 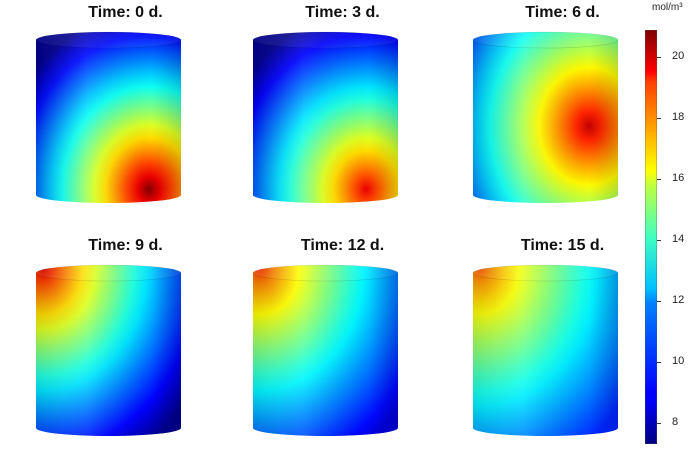 I want to click on colorbar-tick-label: 14, so click(x=678, y=239).